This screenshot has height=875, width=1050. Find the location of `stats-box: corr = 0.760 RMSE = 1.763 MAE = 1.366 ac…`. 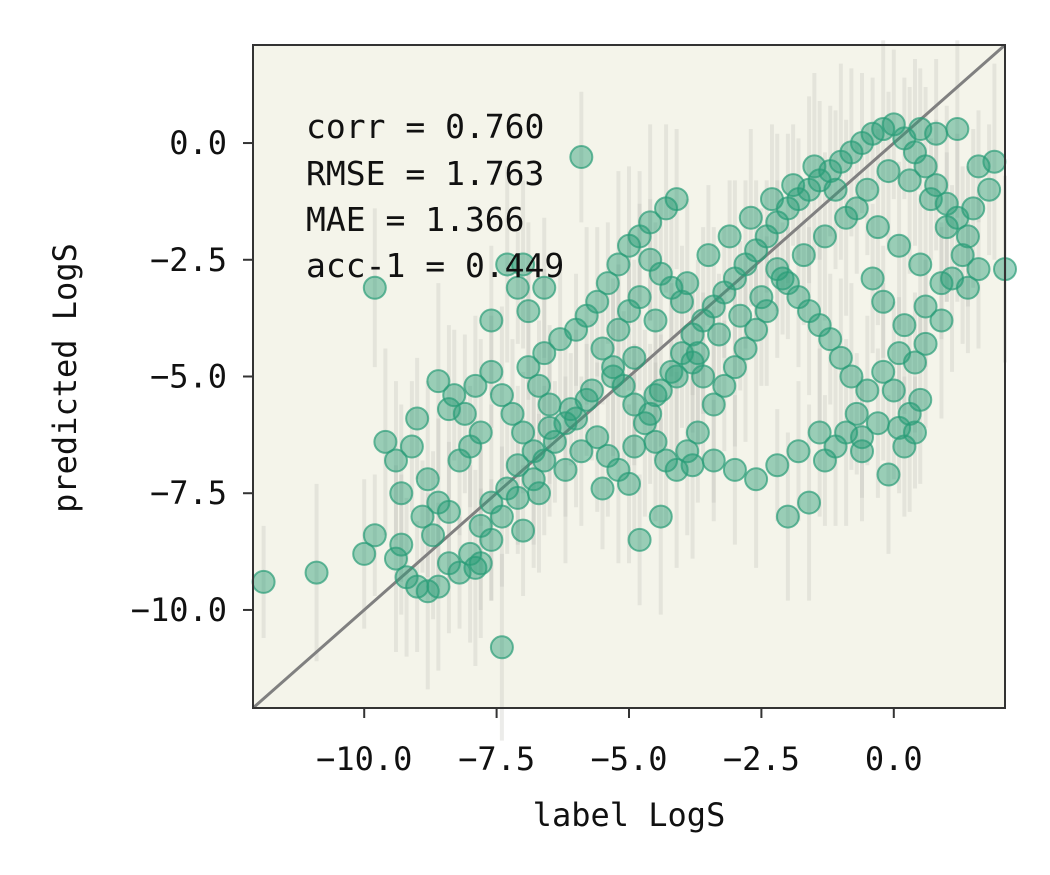

stats-box: corr = 0.760 RMSE = 1.763 MAE = 1.366 ac… is located at coordinates (435, 196).